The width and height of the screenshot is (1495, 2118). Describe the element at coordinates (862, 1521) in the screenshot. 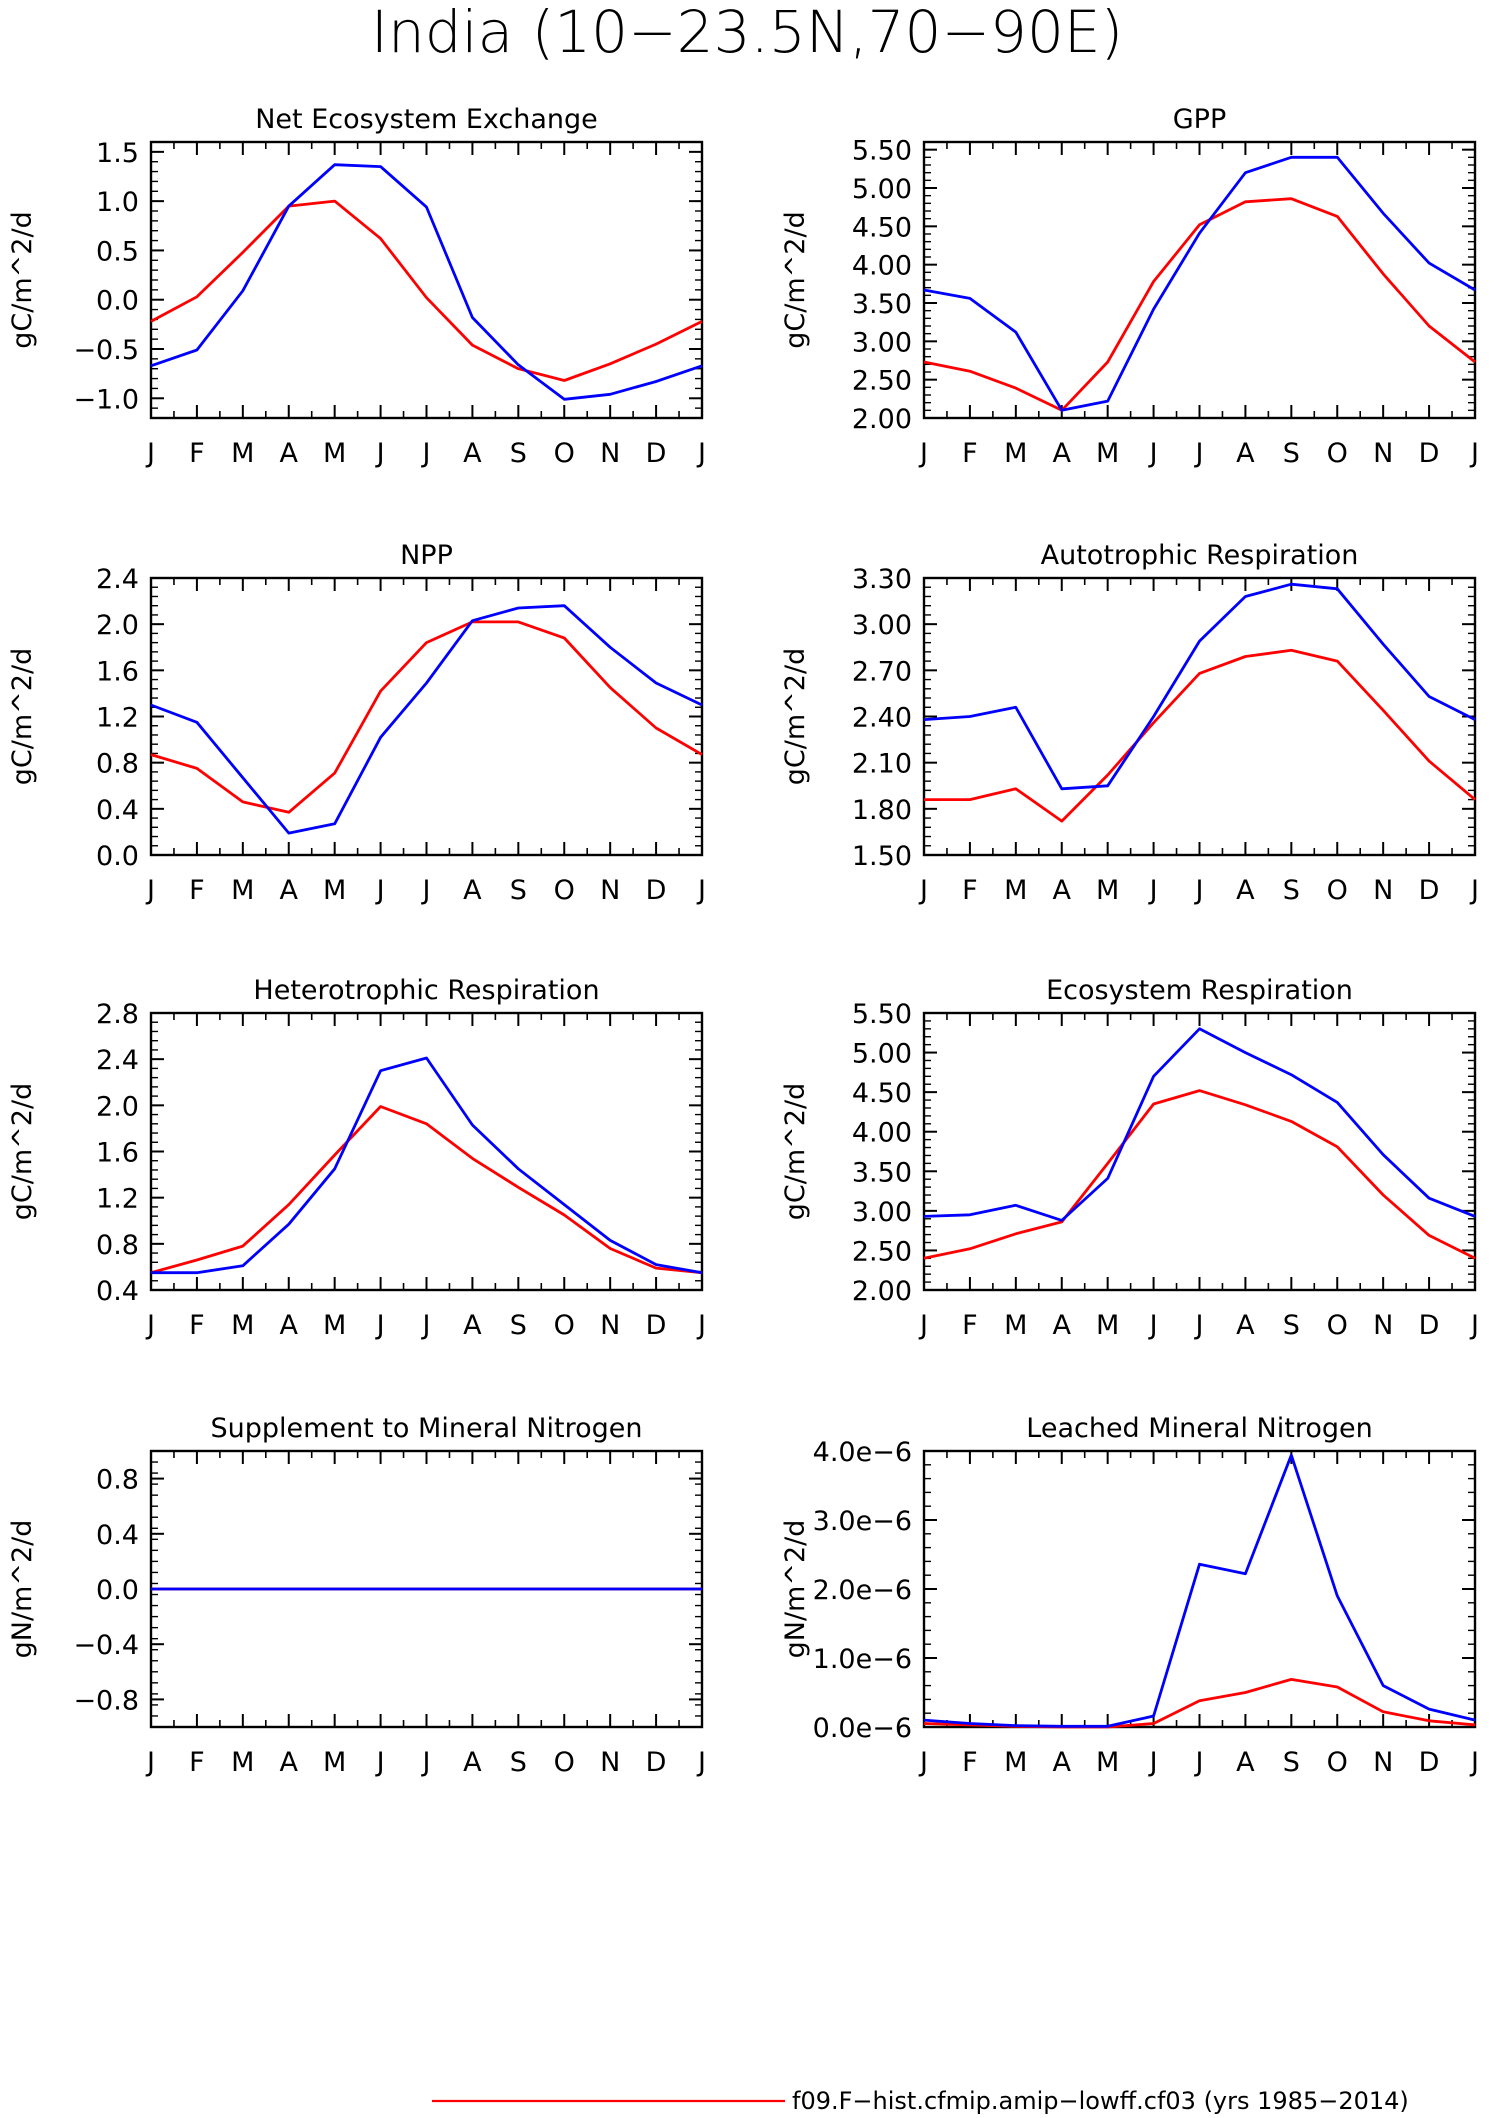

I see `y-tick-label: 3.0e−6` at that location.